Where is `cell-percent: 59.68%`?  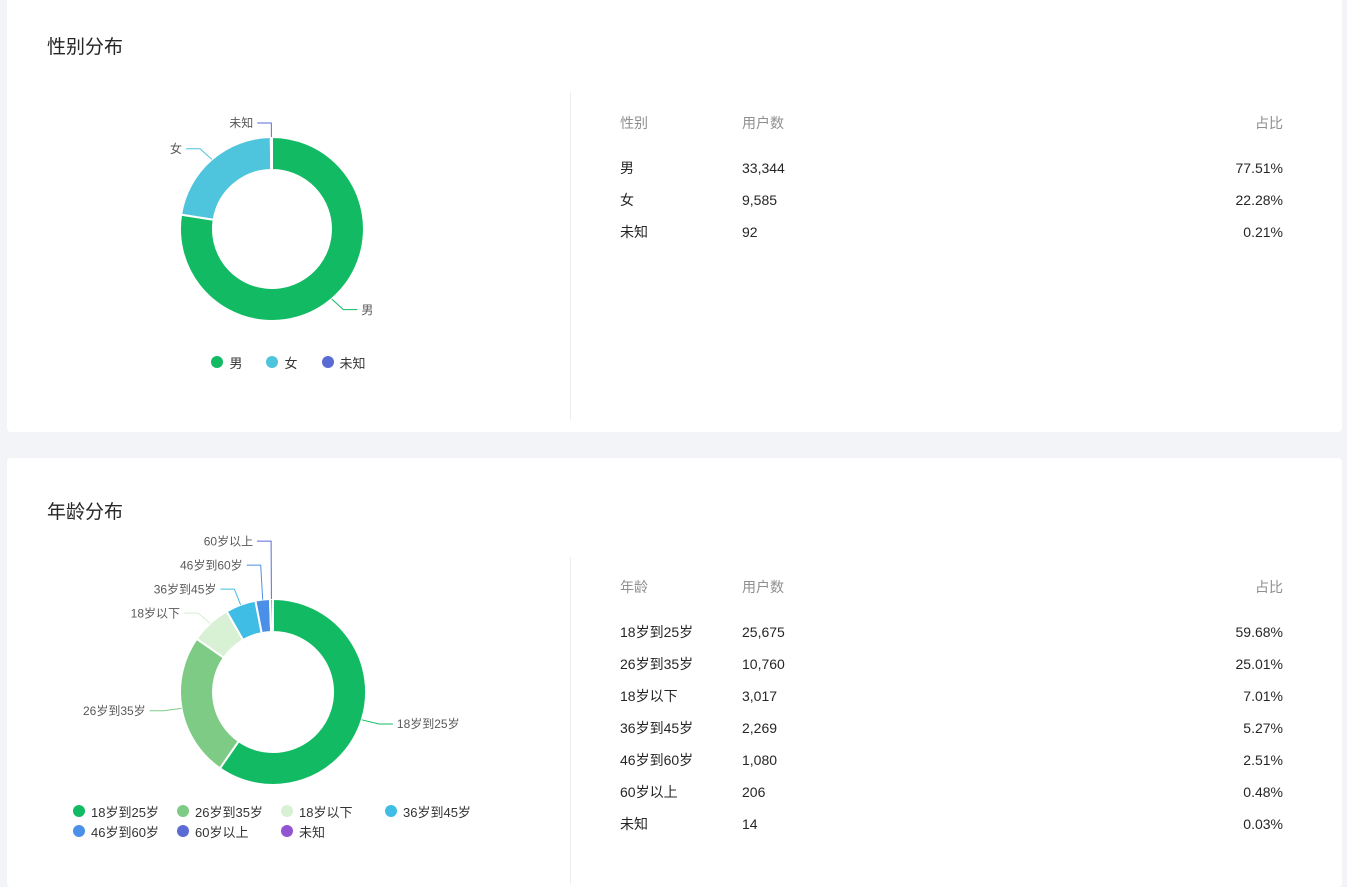 cell-percent: 59.68% is located at coordinates (1259, 632).